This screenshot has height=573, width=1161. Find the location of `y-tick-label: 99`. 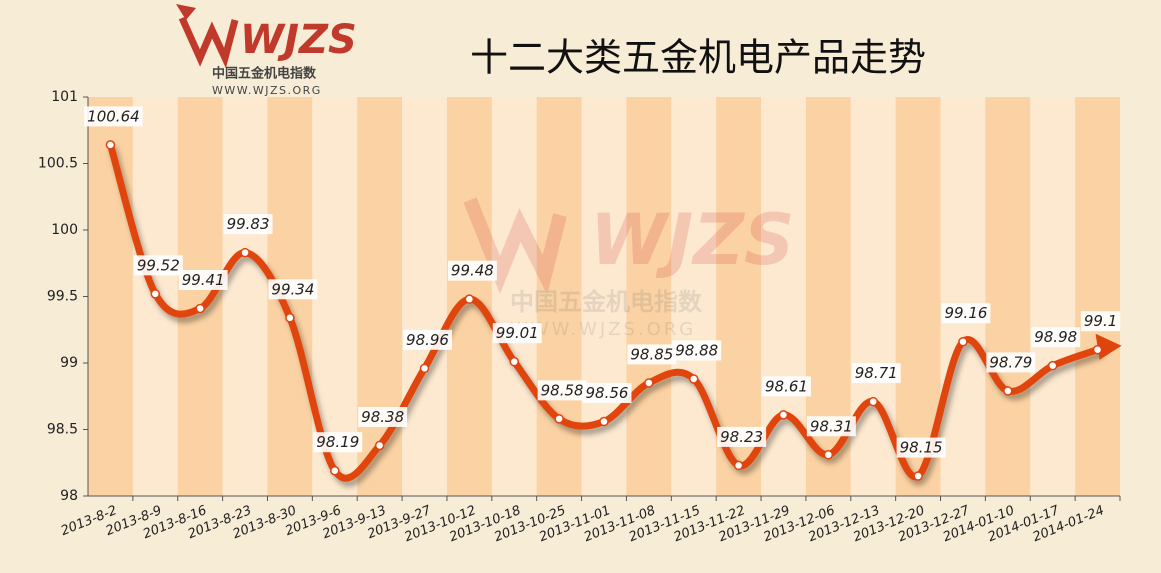

y-tick-label: 99 is located at coordinates (69, 363).